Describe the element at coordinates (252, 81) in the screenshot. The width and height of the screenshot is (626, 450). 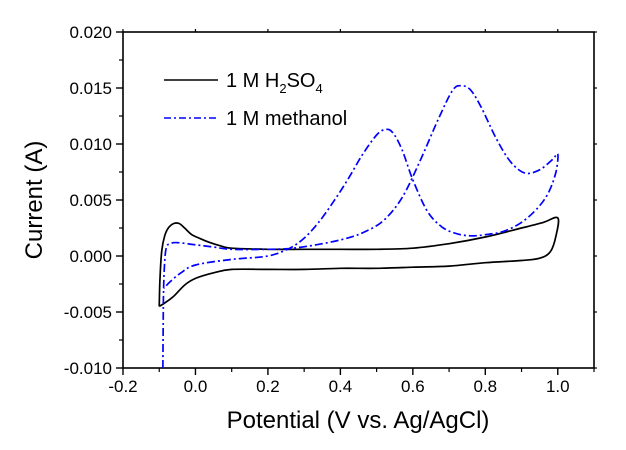
I see `legend-label-h2so4-part1: 1 M H` at that location.